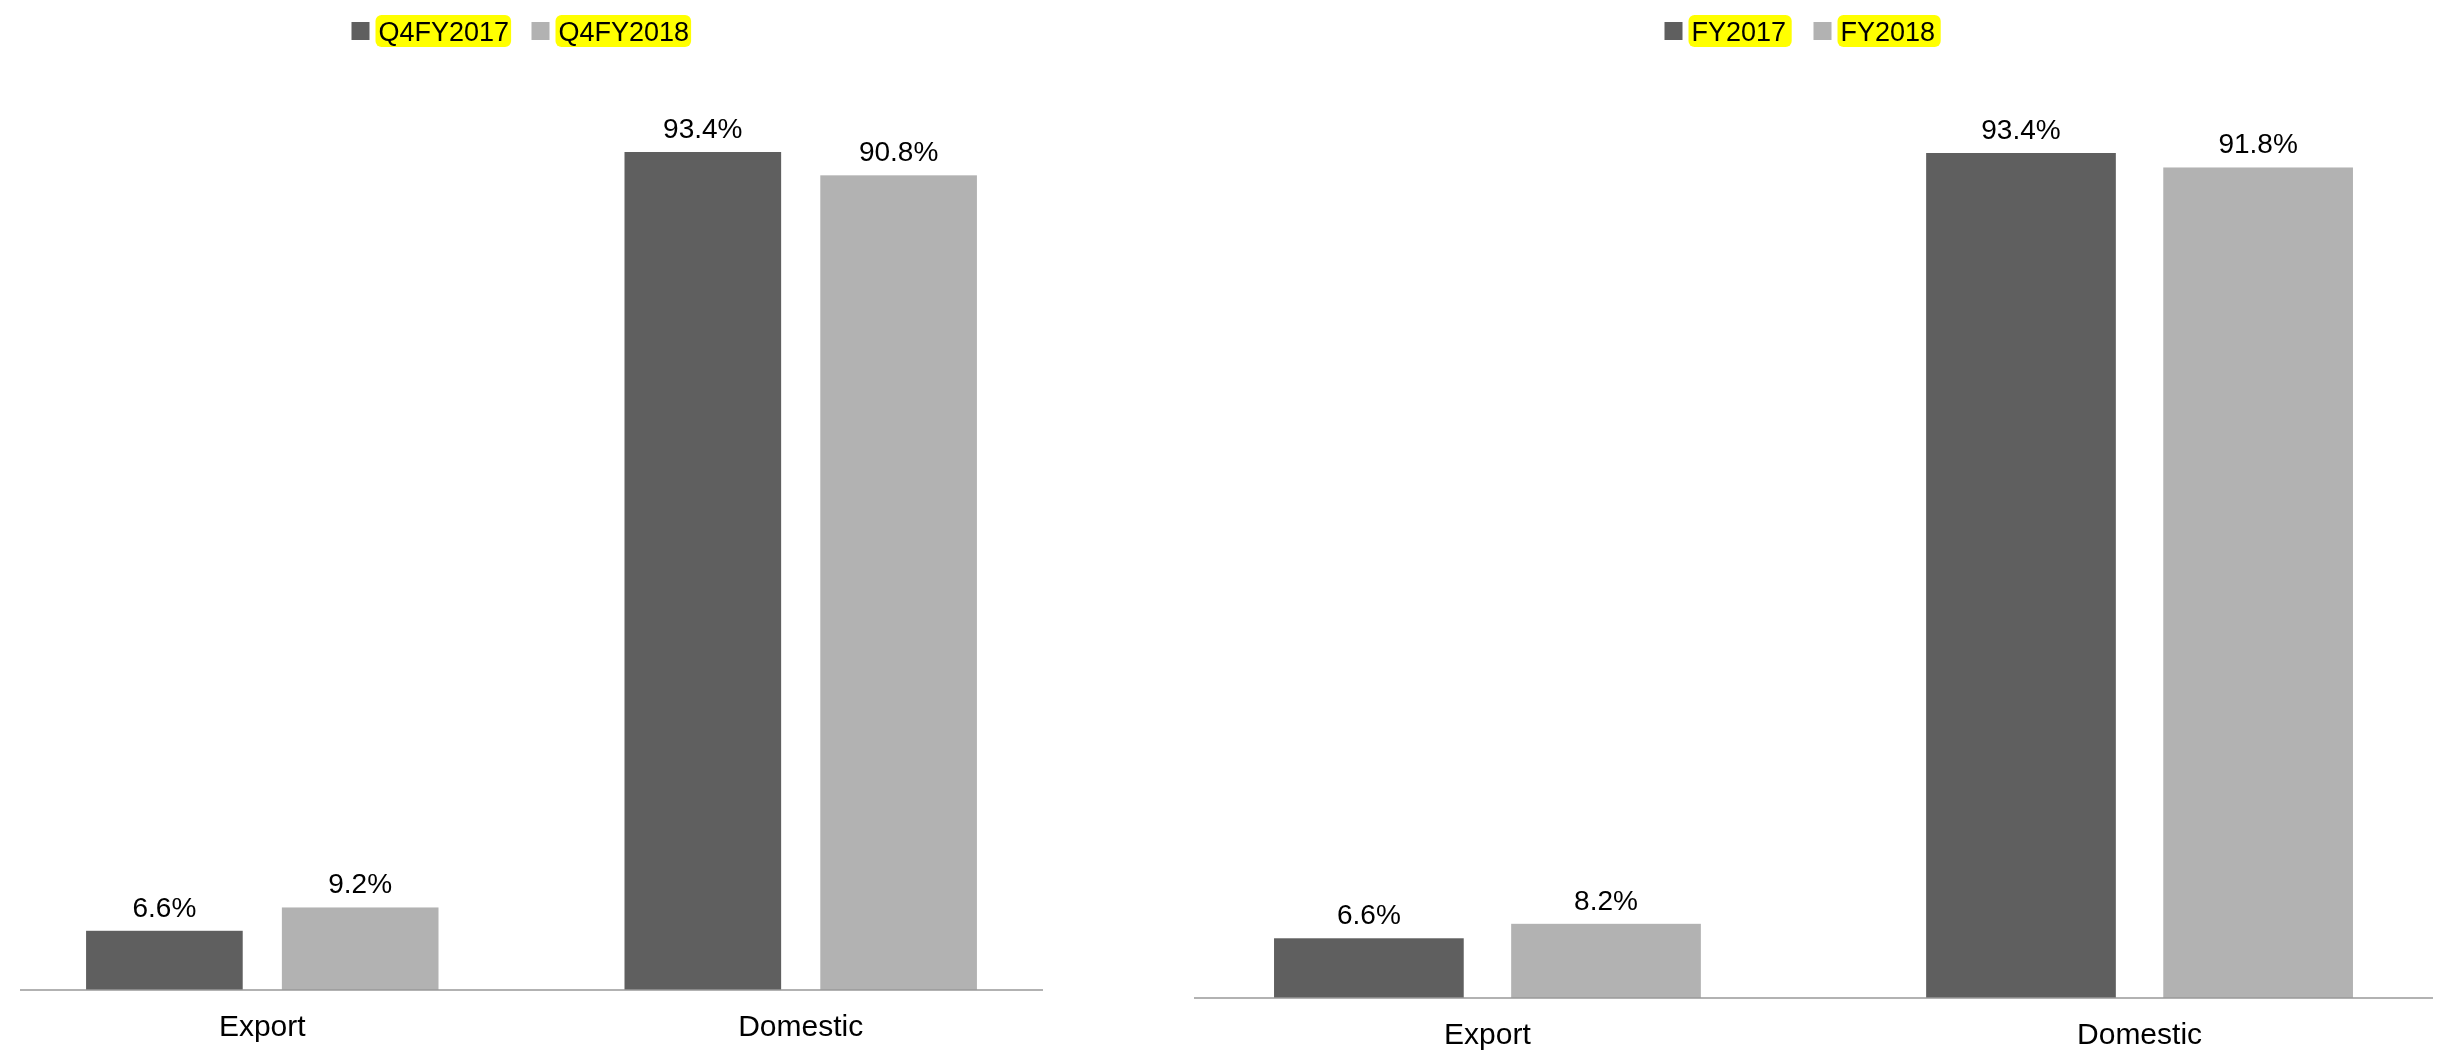 This screenshot has height=1064, width=2447. Describe the element at coordinates (360, 884) in the screenshot. I see `data-label: 9.2%` at that location.